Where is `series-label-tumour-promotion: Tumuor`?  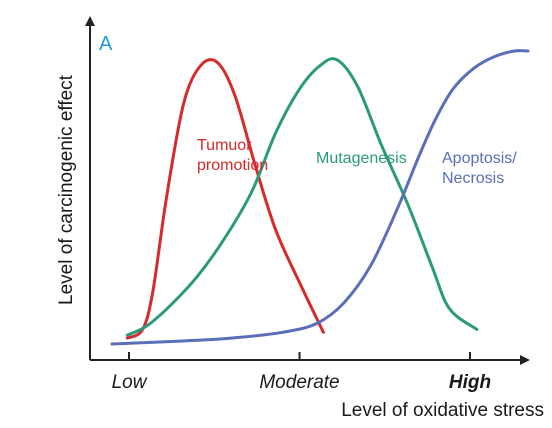
series-label-tumour-promotion: Tumuor is located at coordinates (224, 145).